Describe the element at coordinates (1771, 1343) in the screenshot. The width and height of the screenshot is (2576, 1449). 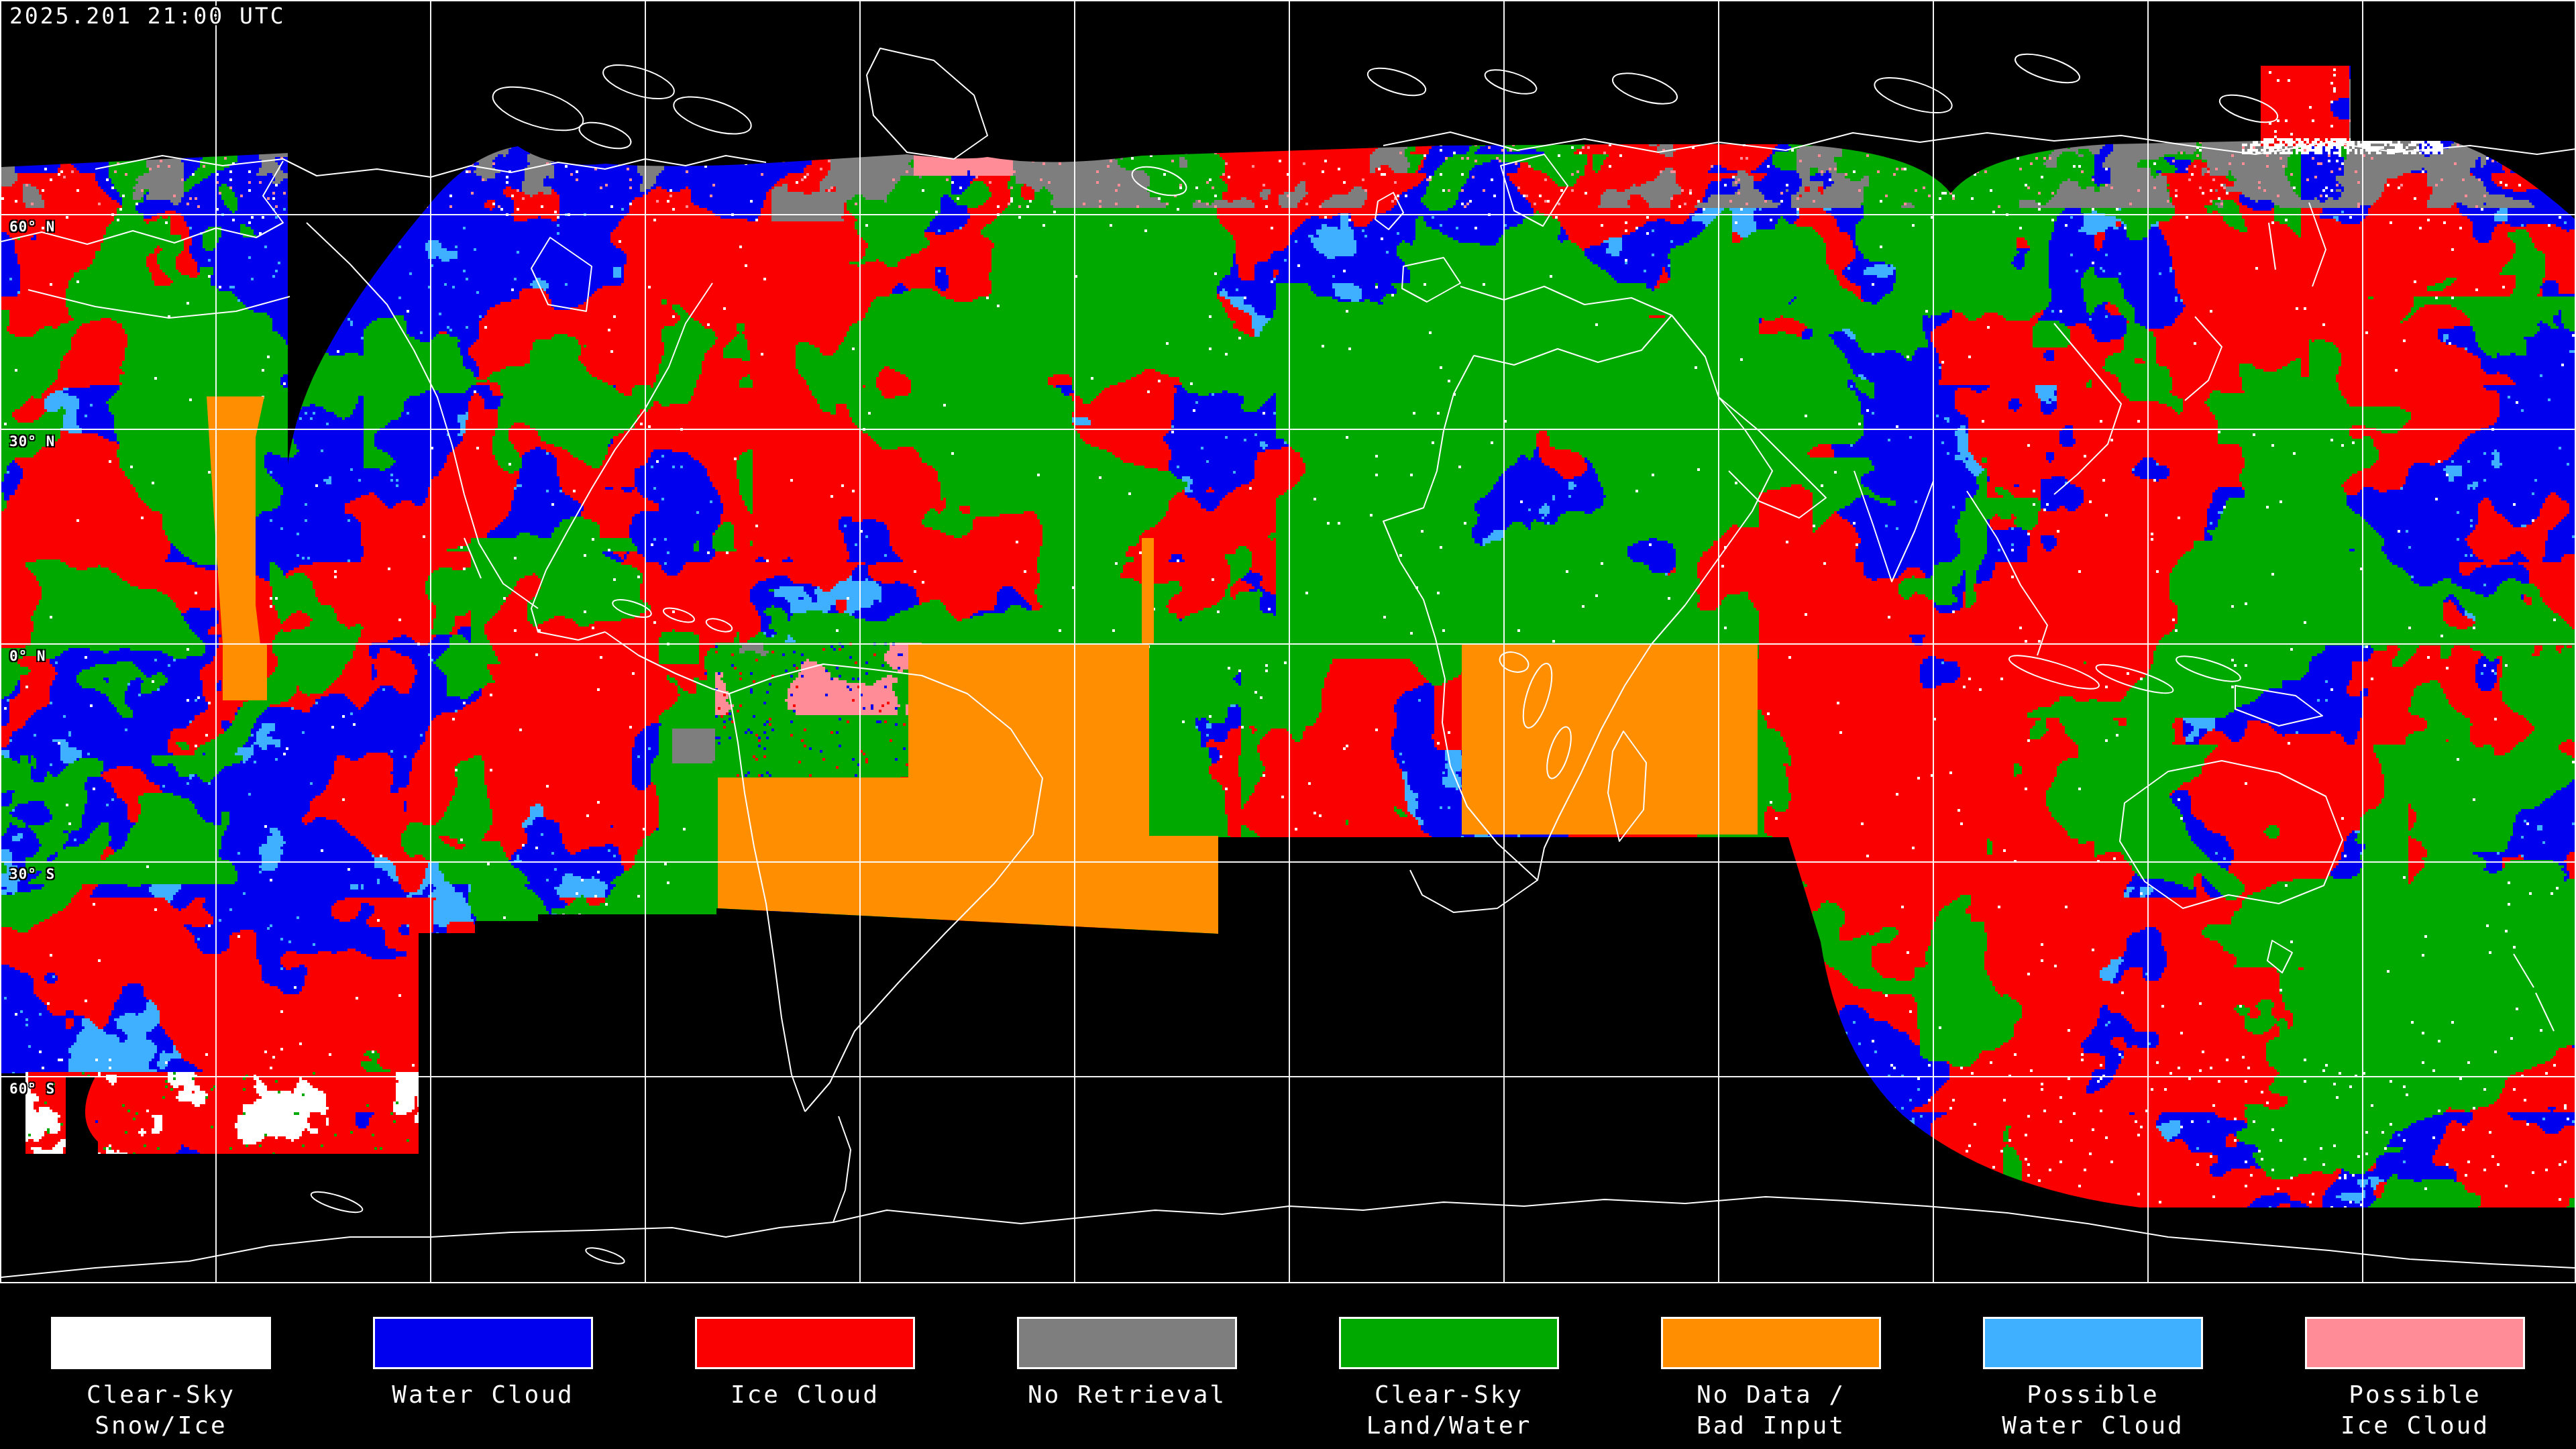
I see `legend-swatch-no-data-bad-input` at that location.